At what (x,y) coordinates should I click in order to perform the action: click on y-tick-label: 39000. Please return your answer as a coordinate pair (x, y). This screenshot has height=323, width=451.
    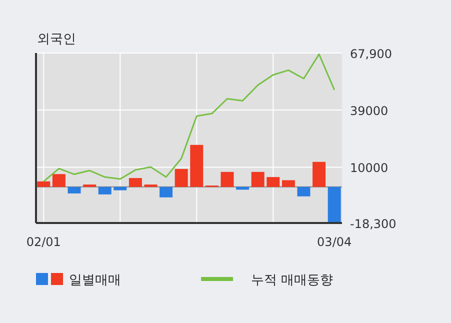
    Looking at the image, I should click on (369, 111).